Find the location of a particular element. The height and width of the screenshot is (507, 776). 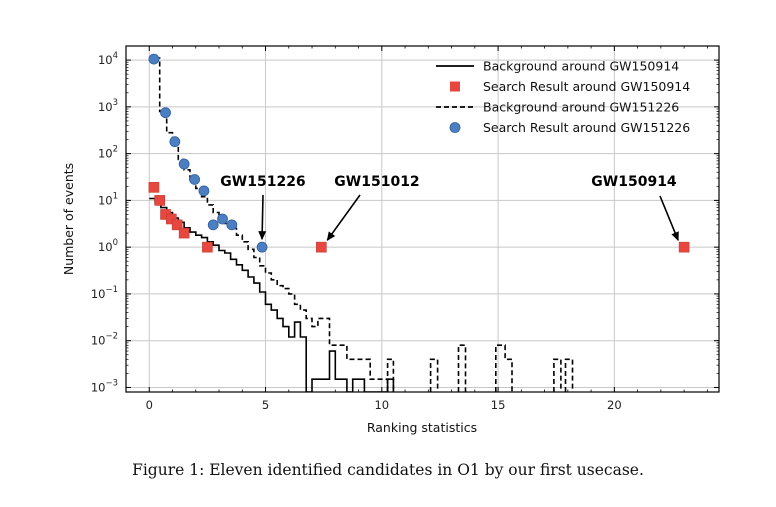

legend-entry-label: Background around GW151226 is located at coordinates (581, 107).